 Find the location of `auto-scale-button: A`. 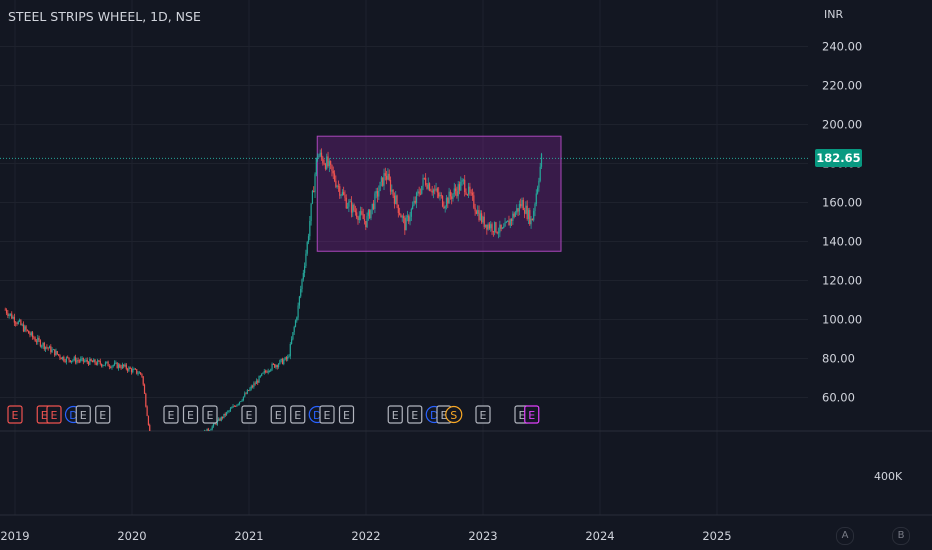

auto-scale-button: A is located at coordinates (845, 536).